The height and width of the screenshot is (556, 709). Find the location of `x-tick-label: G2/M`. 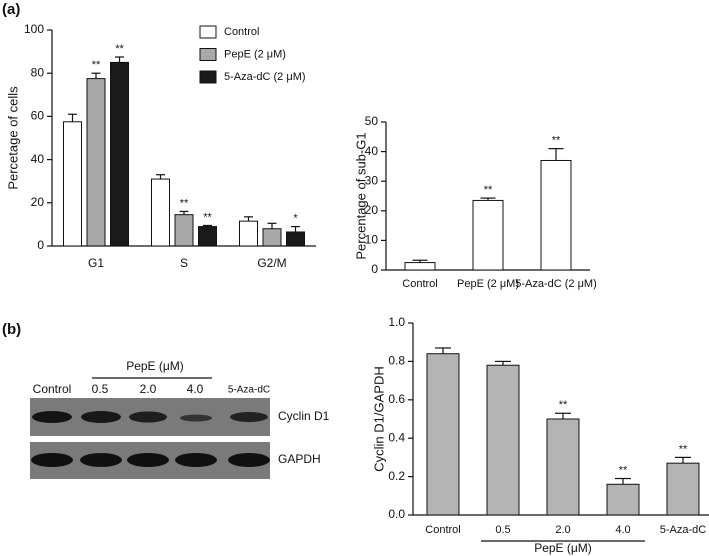

x-tick-label: G2/M is located at coordinates (271, 263).